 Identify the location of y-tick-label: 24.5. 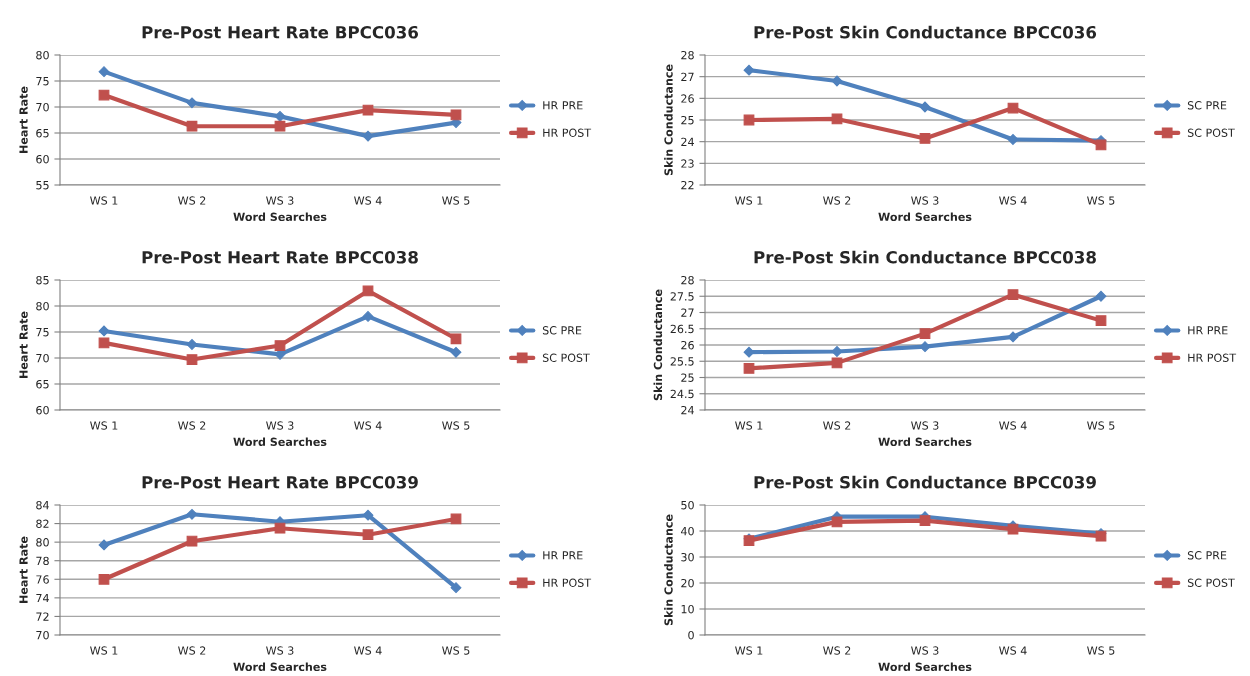
(682, 394).